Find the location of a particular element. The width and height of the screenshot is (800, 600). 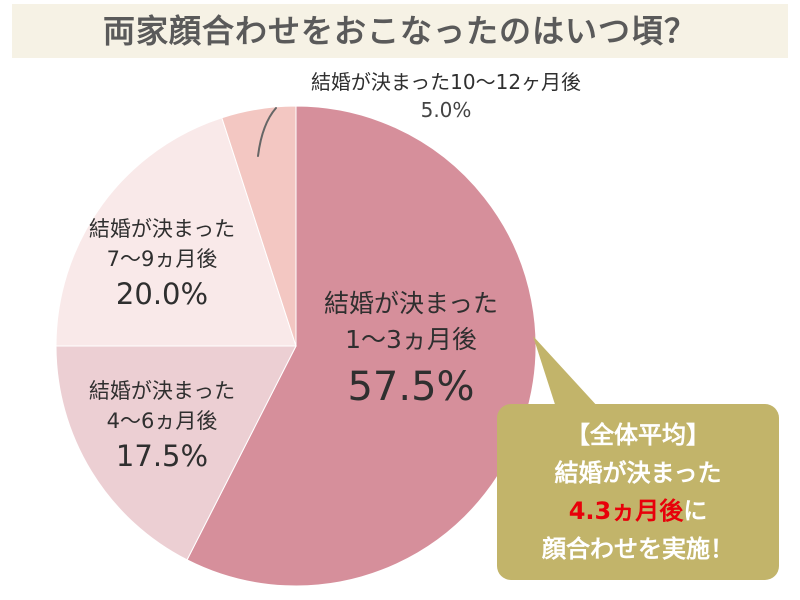

callout-line3: 4.3ヵ月後に is located at coordinates (638, 511).